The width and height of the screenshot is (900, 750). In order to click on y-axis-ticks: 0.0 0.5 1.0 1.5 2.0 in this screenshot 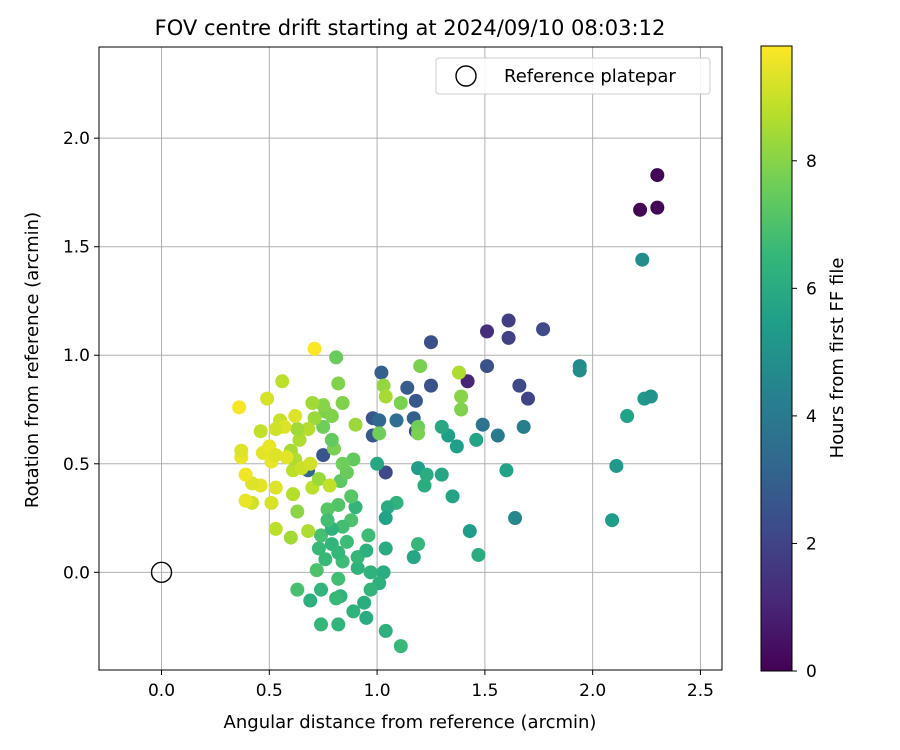, I will do `click(81, 356)`.